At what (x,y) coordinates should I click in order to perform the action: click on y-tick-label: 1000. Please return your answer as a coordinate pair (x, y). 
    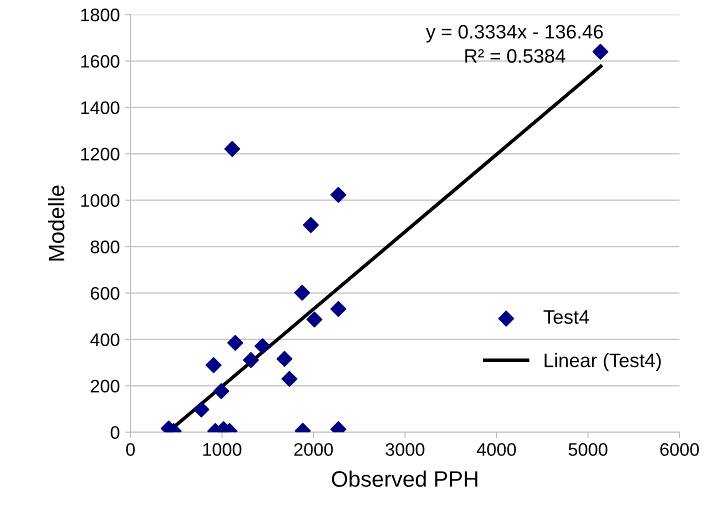
    Looking at the image, I should click on (100, 200).